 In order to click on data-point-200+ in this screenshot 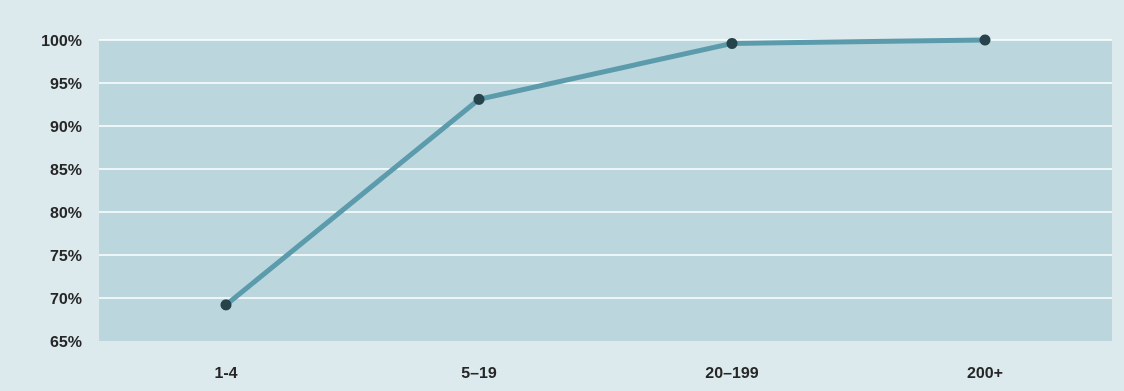, I will do `click(985, 40)`.